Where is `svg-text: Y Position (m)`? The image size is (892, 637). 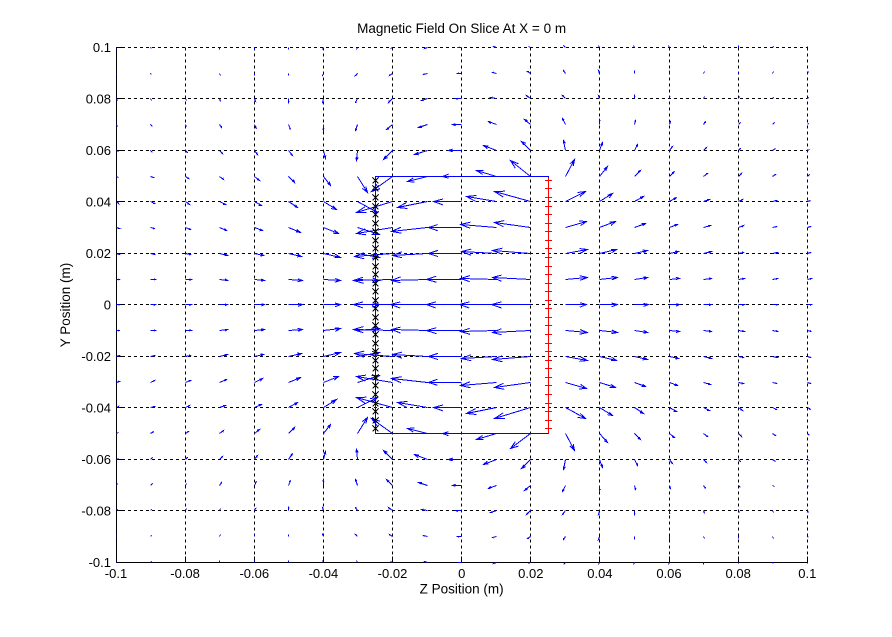 svg-text: Y Position (m) is located at coordinates (65, 305).